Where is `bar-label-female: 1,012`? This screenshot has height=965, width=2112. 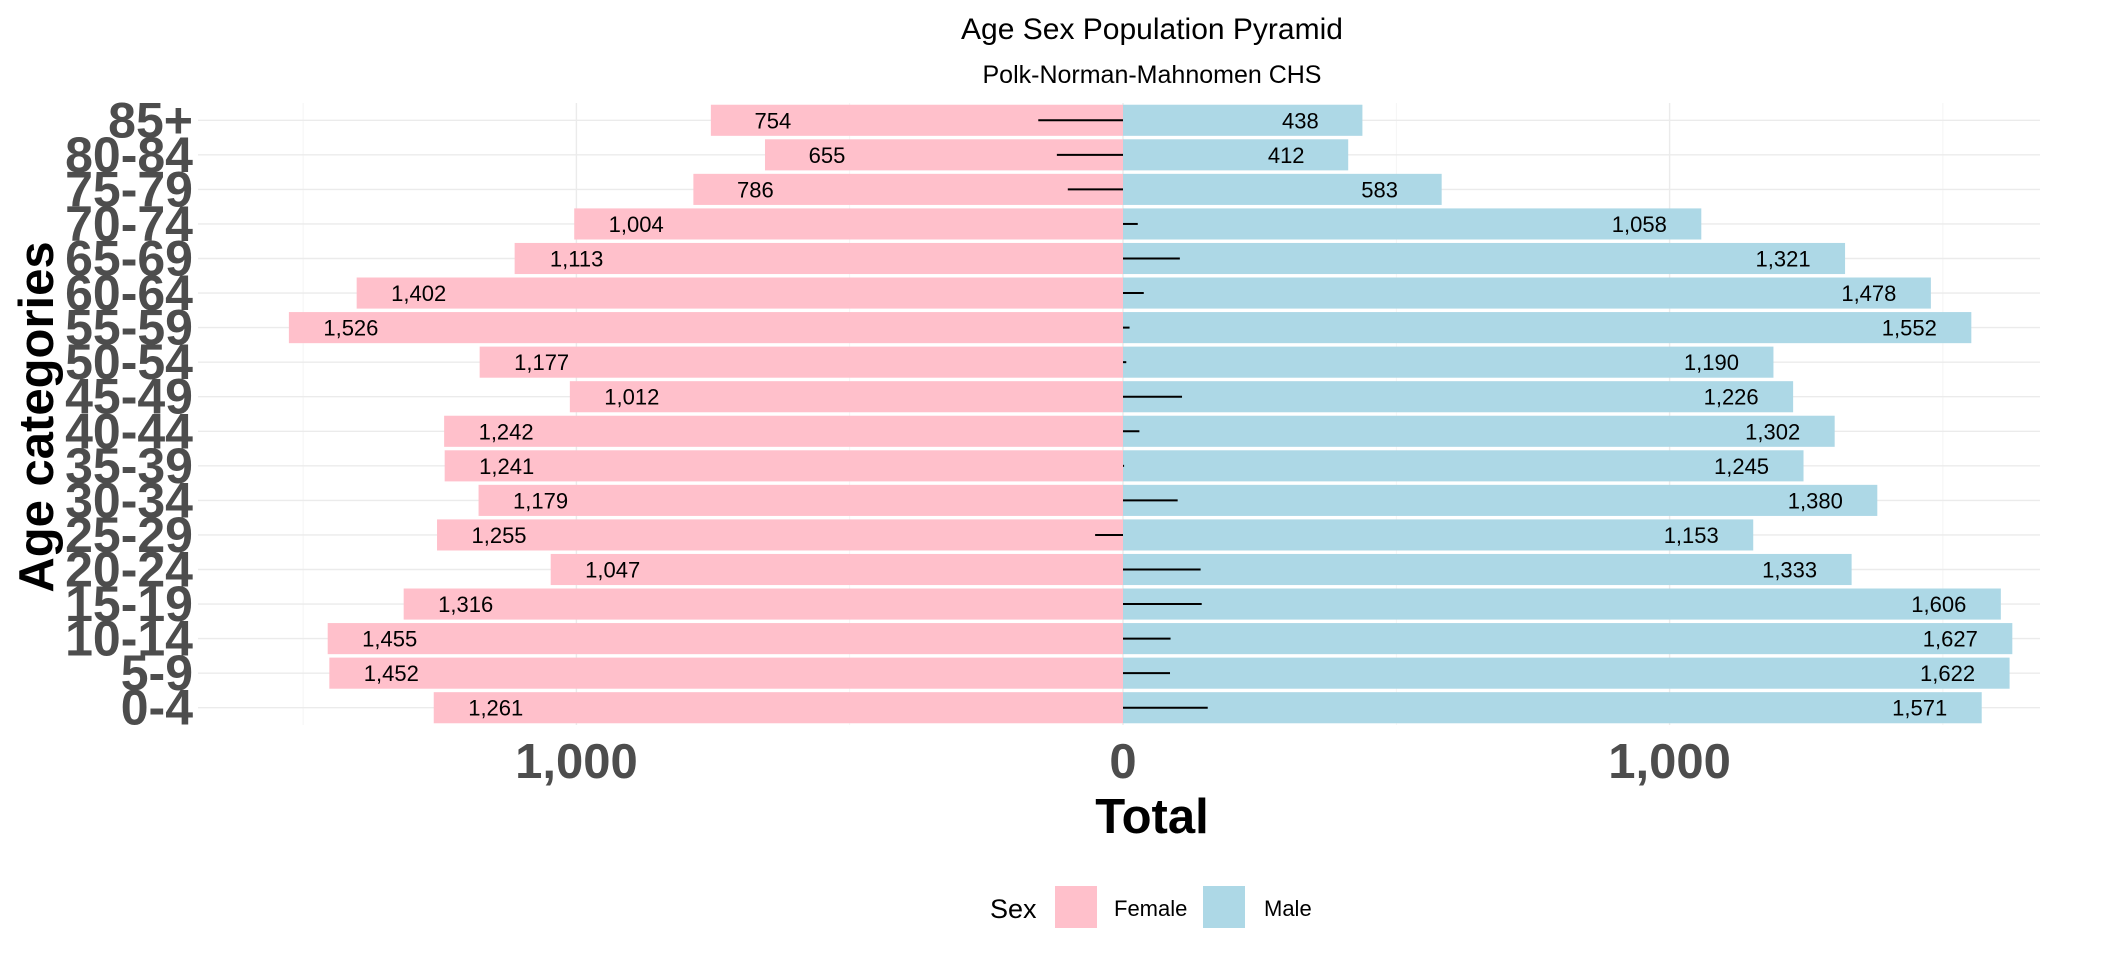
bar-label-female: 1,012 is located at coordinates (631, 397).